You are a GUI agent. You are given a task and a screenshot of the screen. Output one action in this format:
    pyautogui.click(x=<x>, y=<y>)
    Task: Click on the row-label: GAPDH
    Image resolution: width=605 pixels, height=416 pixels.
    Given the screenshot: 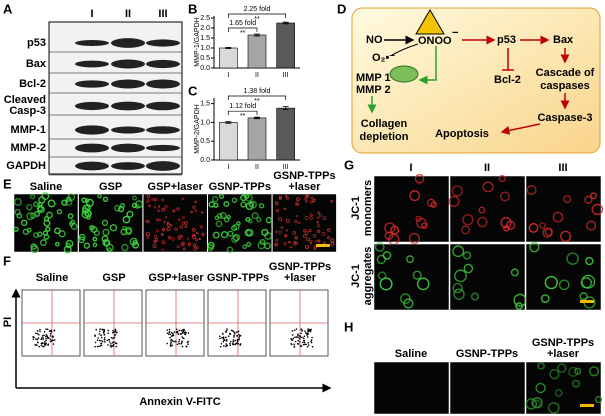 What is the action you would take?
    pyautogui.click(x=26, y=166)
    